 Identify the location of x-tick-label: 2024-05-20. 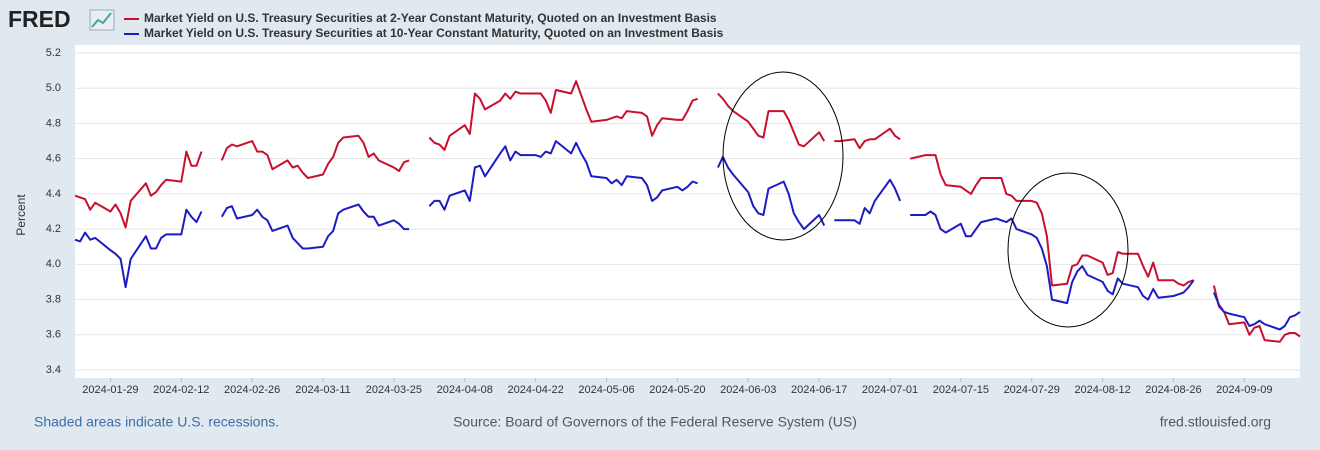
(677, 390).